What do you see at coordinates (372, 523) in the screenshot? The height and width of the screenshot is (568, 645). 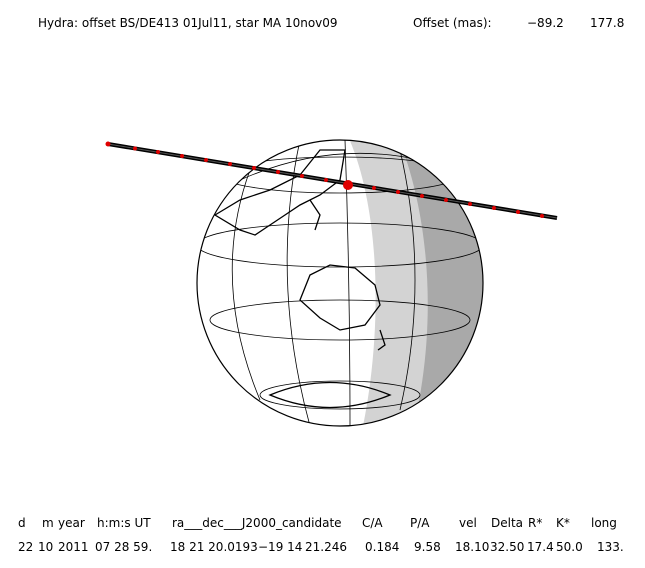 I see `column-header: C/A` at bounding box center [372, 523].